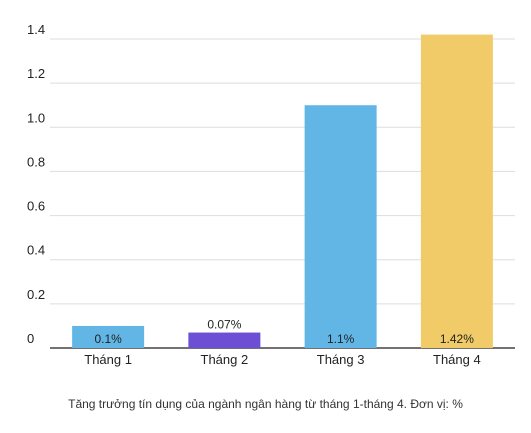 This screenshot has height=433, width=531. I want to click on y-tick-label: 0.8, so click(36, 161).